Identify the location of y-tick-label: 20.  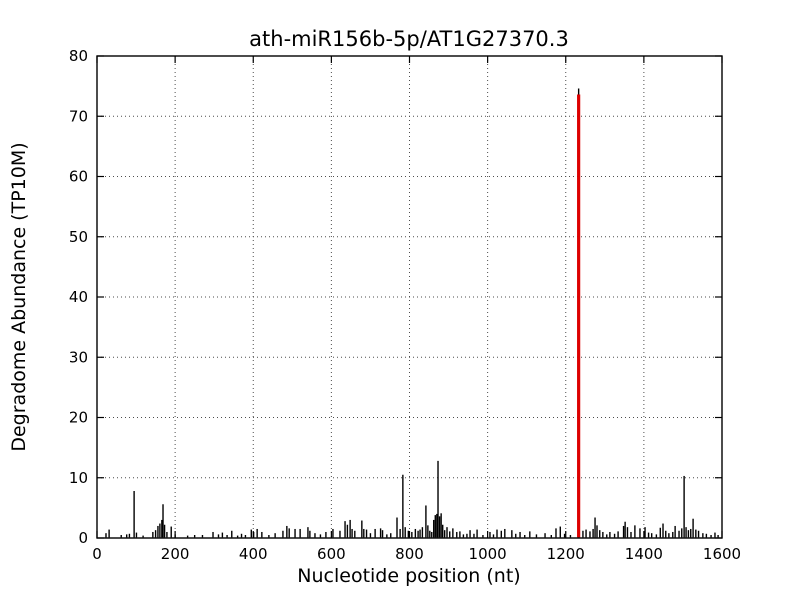
(78, 418).